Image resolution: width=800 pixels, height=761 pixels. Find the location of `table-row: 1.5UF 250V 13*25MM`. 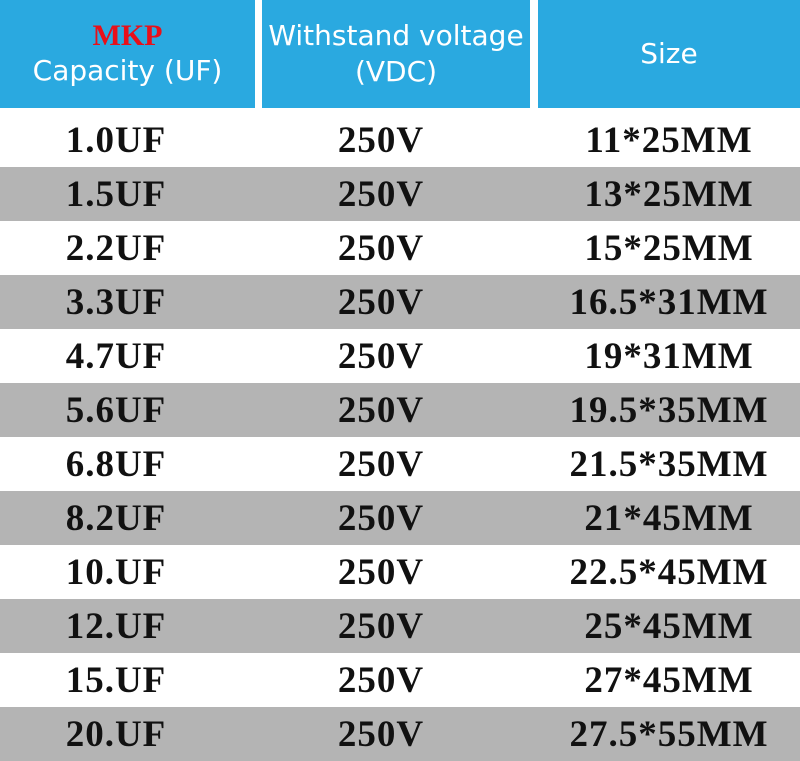

table-row: 1.5UF 250V 13*25MM is located at coordinates (400, 194).